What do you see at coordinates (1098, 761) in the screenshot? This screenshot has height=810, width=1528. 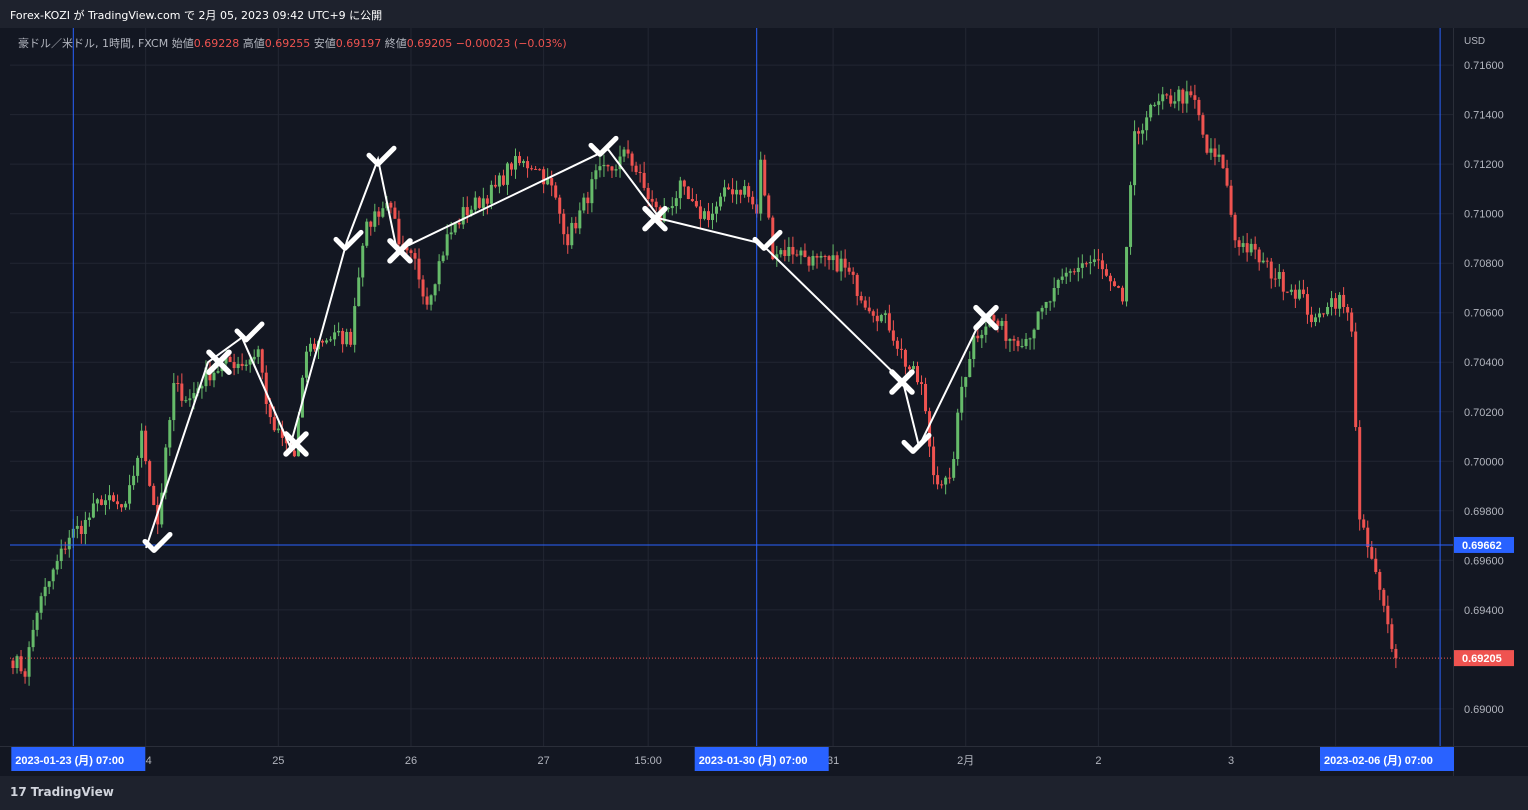 I see `time-tick-label: 2` at bounding box center [1098, 761].